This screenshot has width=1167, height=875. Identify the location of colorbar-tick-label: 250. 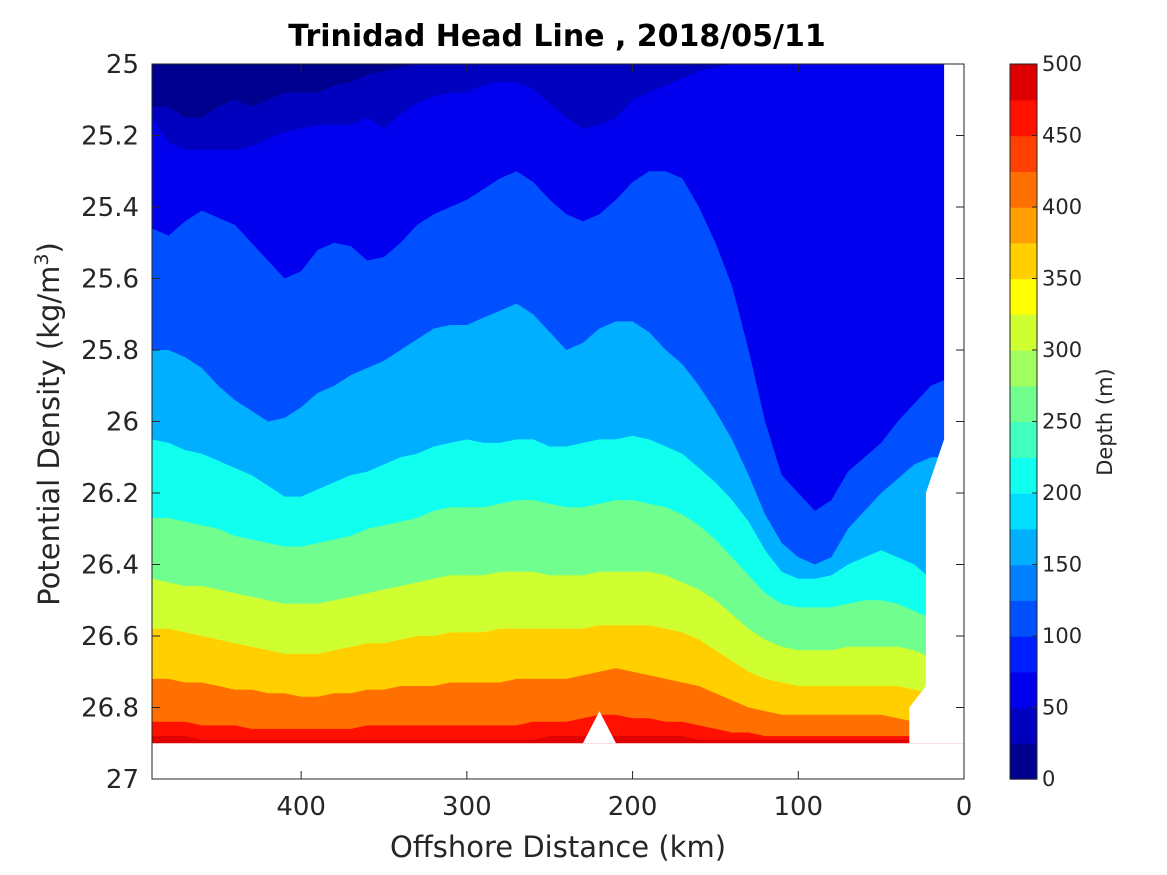
(1062, 422).